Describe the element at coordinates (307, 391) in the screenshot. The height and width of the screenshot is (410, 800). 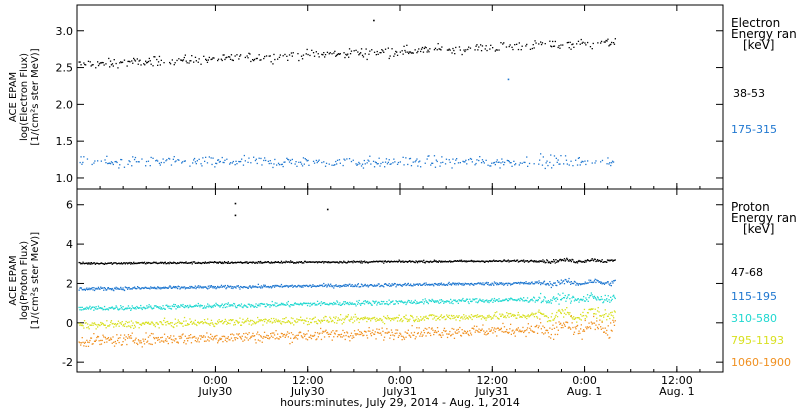
I see `x-tick-date-label: July30` at that location.